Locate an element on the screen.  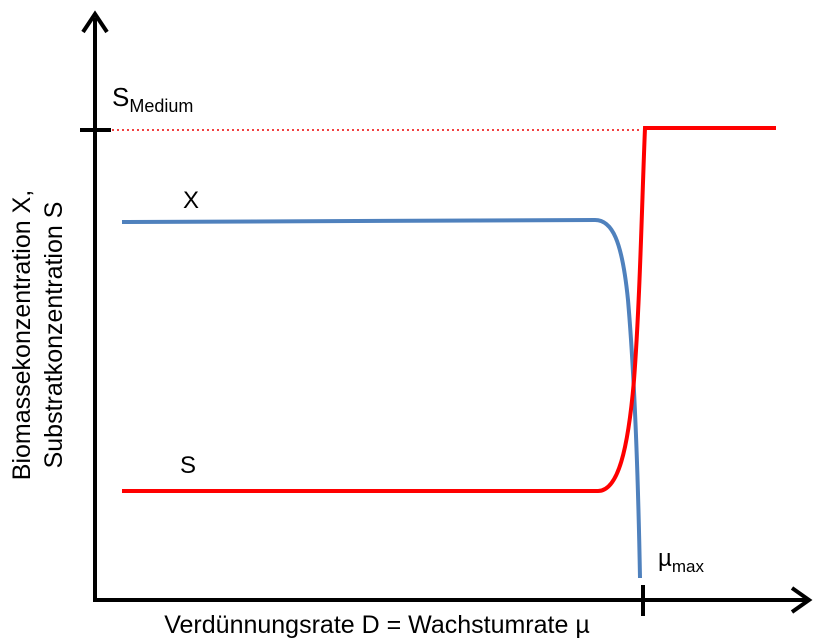
x-curve-label: X is located at coordinates (191, 200).